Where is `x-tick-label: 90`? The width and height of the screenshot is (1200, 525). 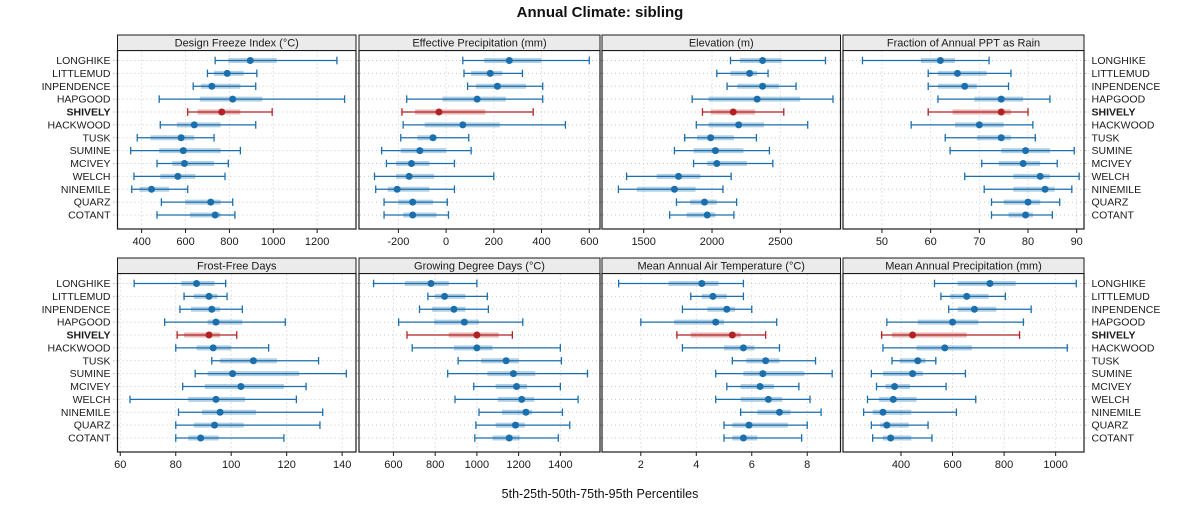
x-tick-label: 90 is located at coordinates (1077, 242).